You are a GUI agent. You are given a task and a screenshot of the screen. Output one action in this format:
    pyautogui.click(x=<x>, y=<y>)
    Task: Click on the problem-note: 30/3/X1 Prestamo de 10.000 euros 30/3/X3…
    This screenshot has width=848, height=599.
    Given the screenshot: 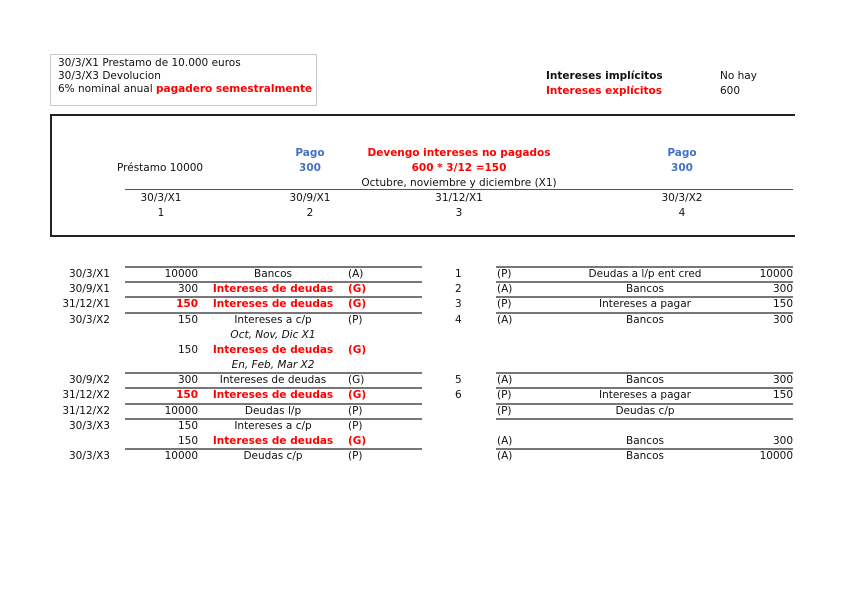 What is the action you would take?
    pyautogui.click(x=183, y=80)
    